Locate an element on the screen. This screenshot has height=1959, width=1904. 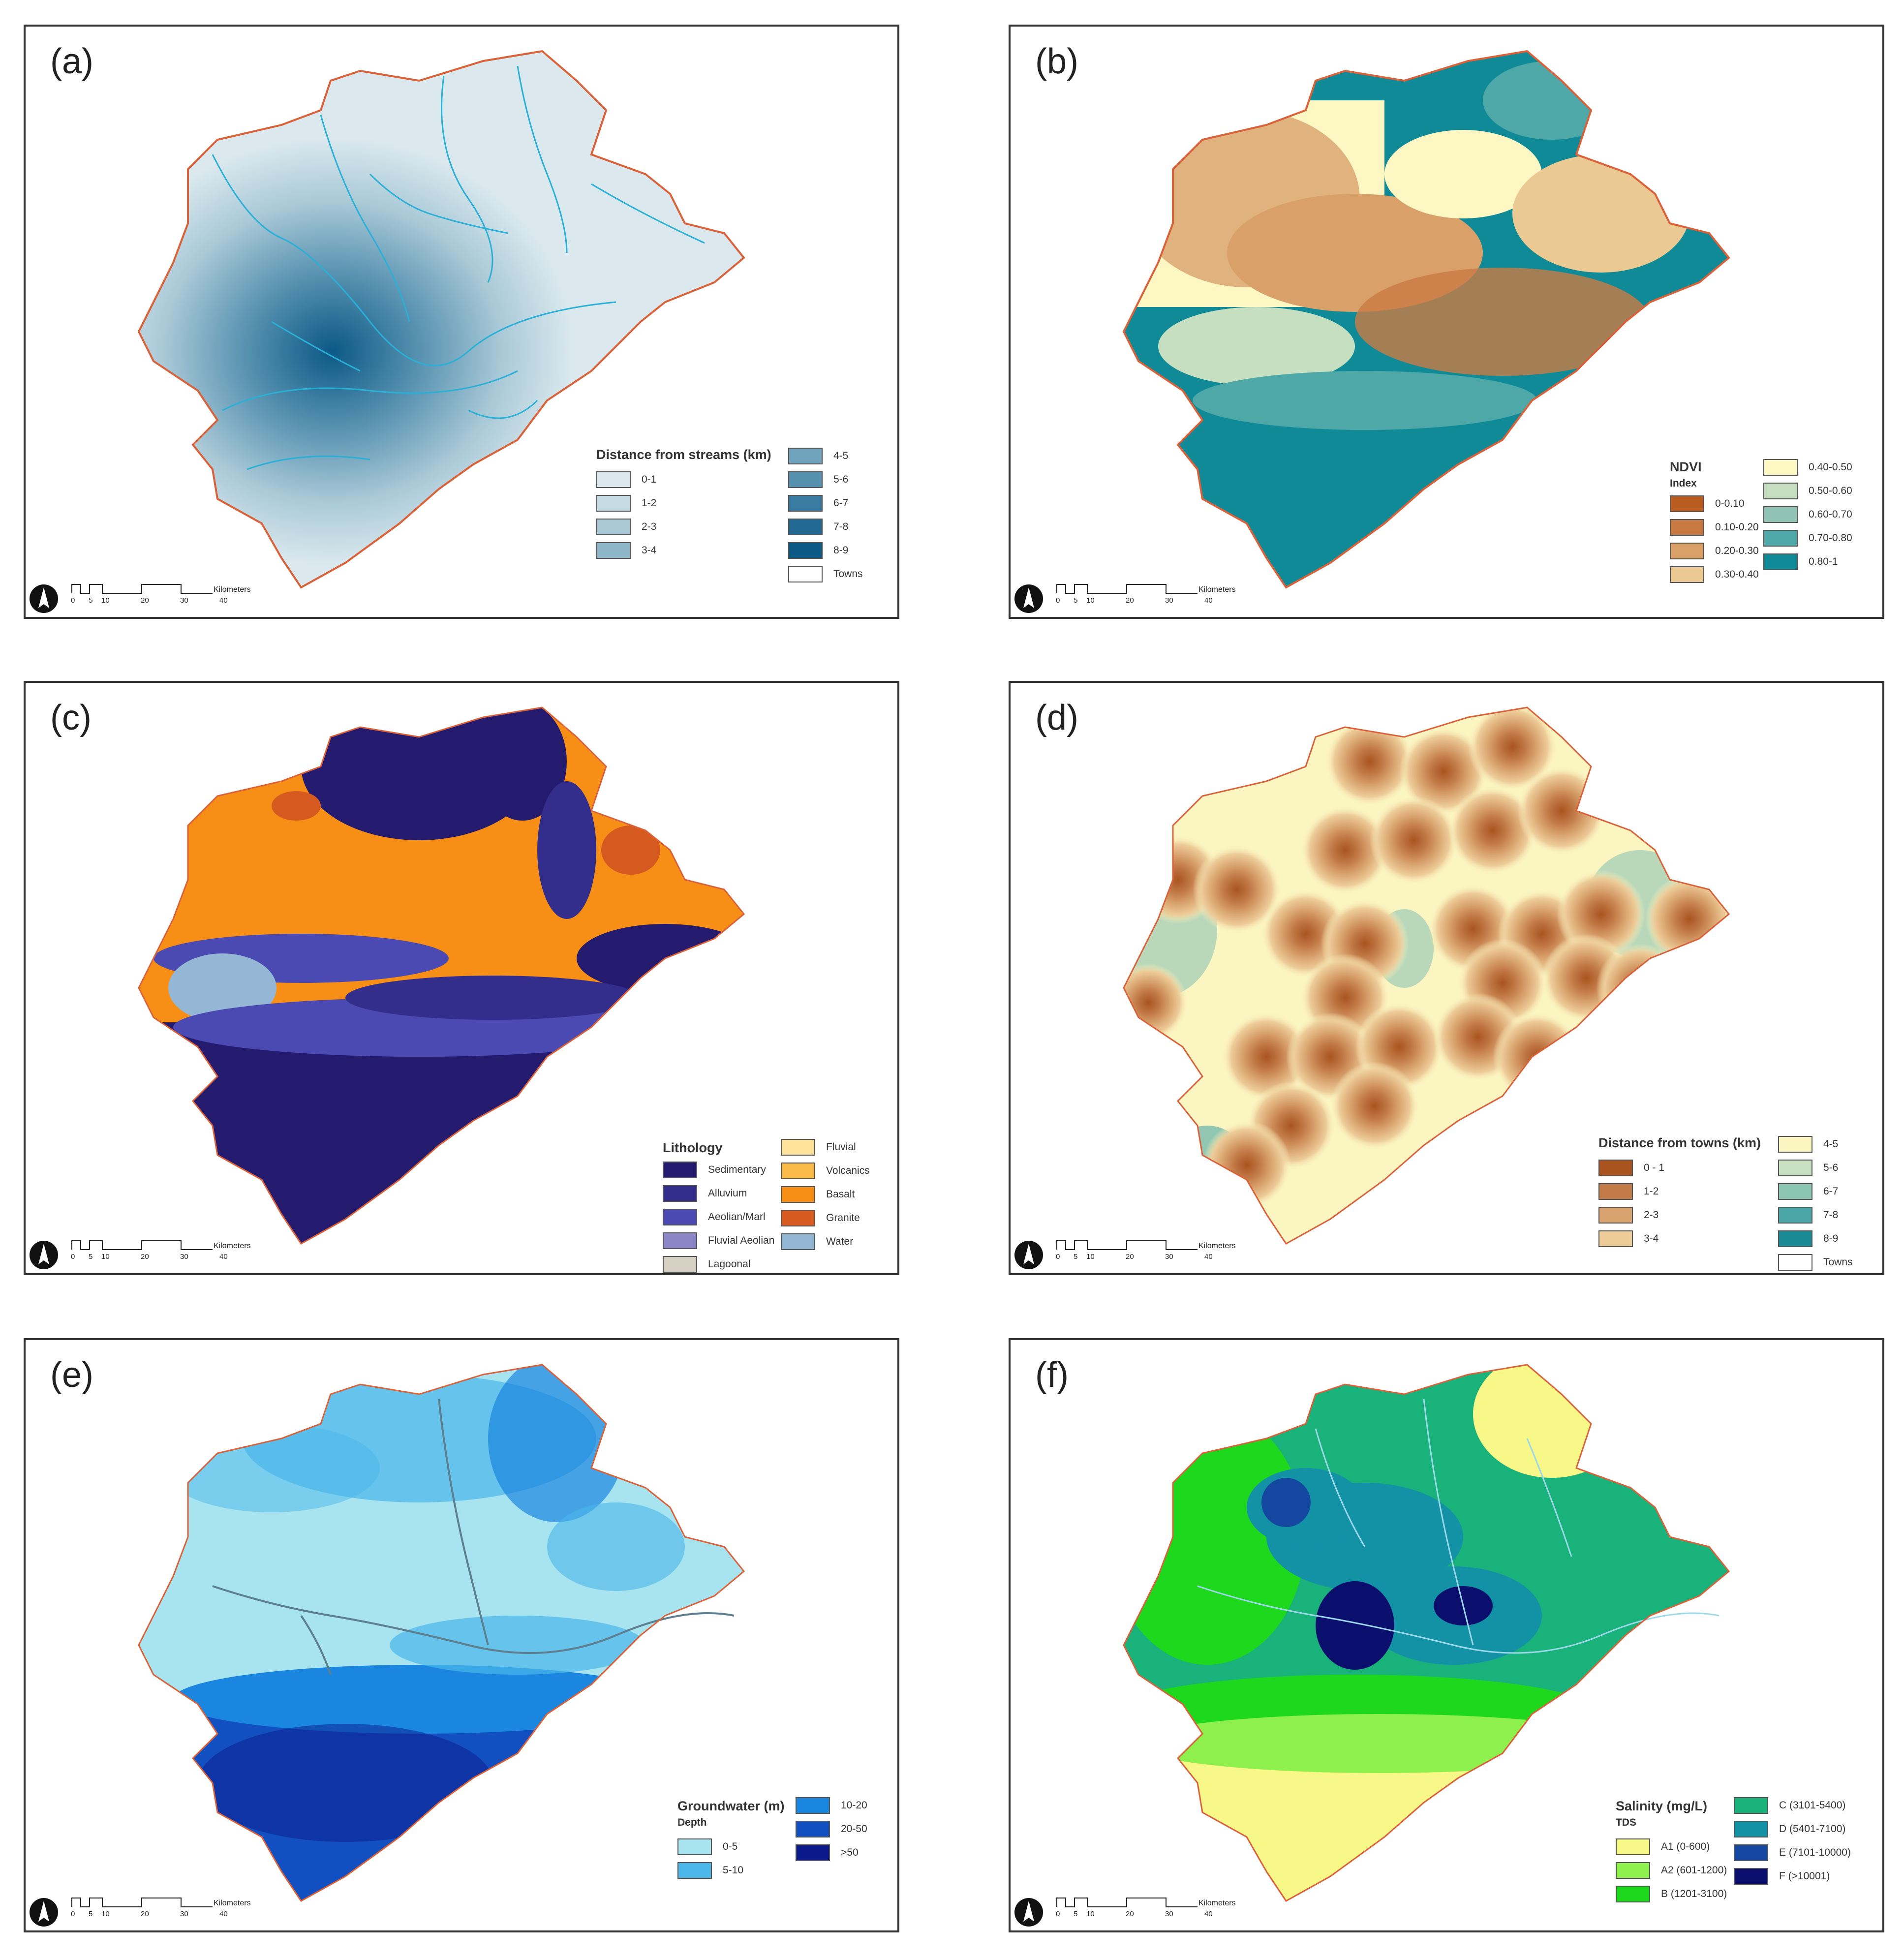
legend-item: B (1201-3100) is located at coordinates (1671, 1894).